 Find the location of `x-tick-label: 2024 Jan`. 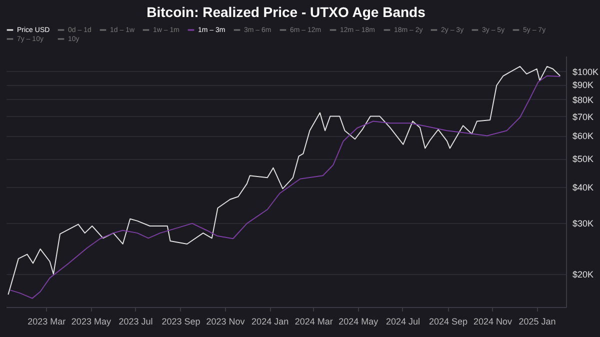

x-tick-label: 2024 Jan is located at coordinates (270, 321).